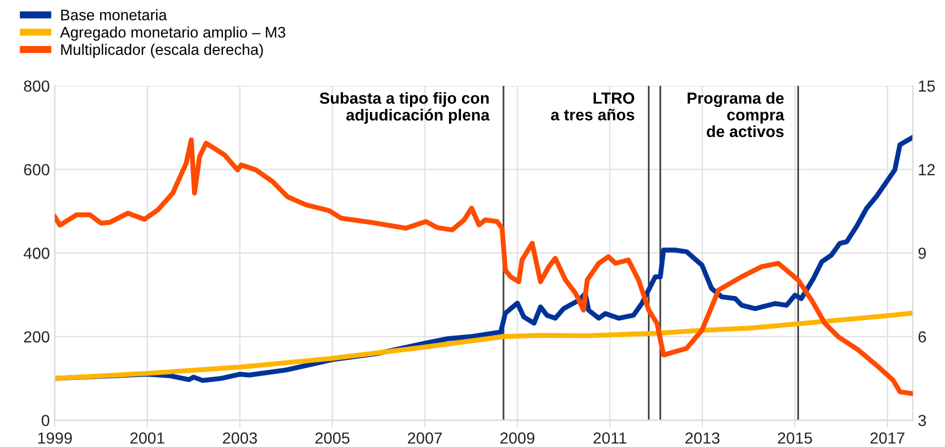  I want to click on y-tick-label: 600, so click(37, 170).